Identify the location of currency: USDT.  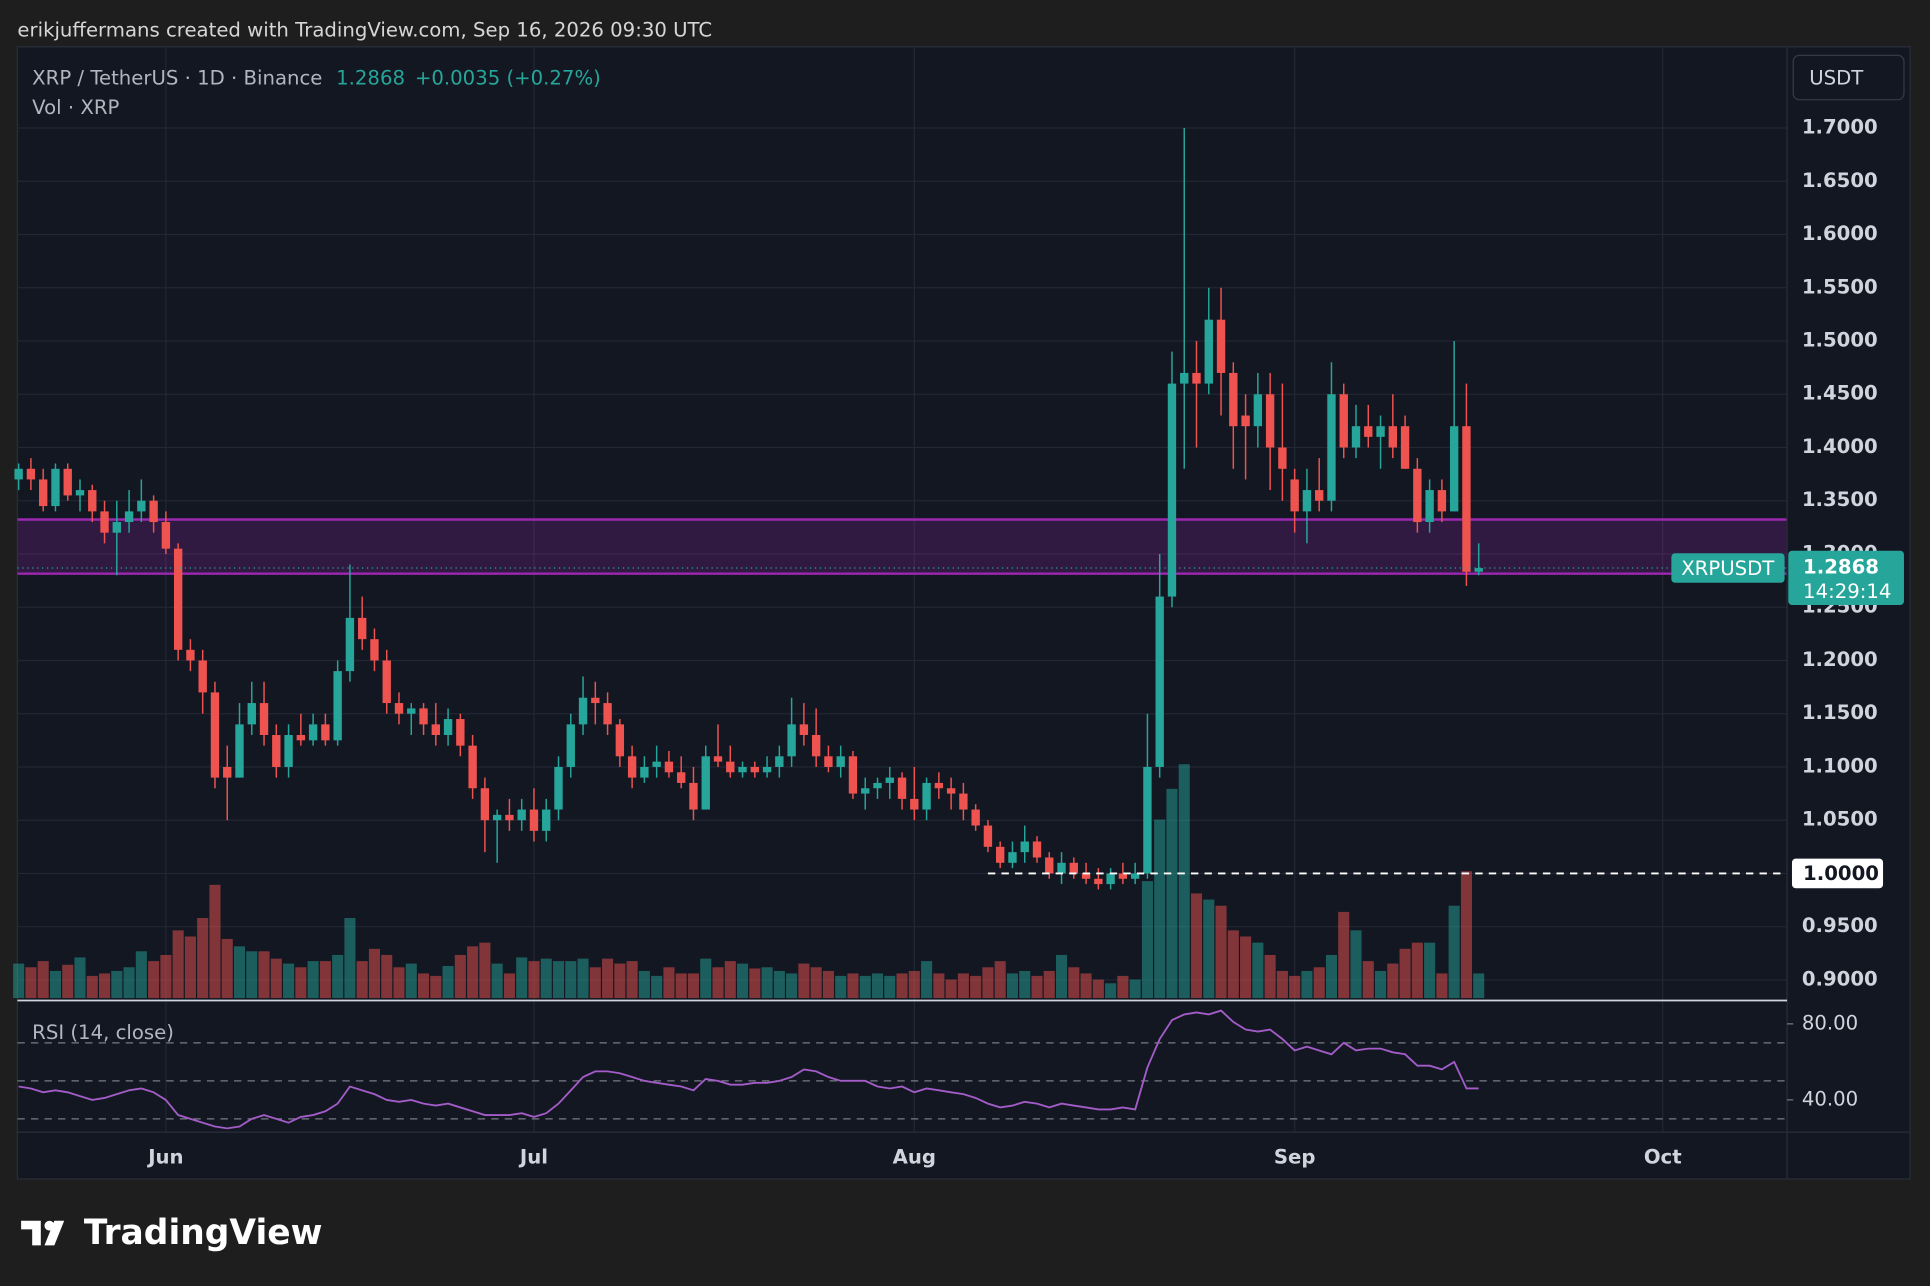
(1836, 77).